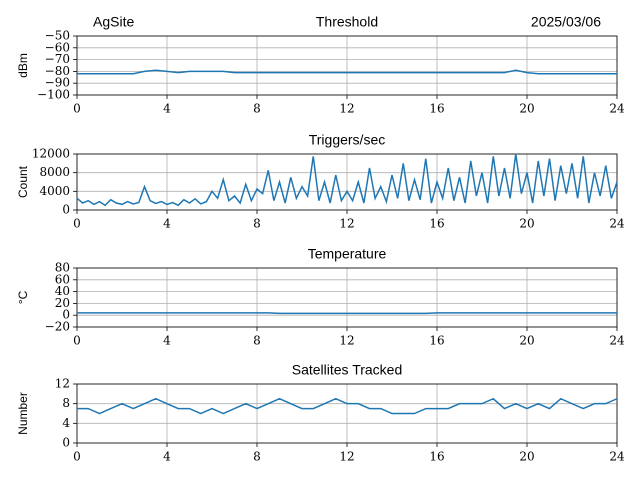  I want to click on y-tick-label: 4000, so click(54, 191).